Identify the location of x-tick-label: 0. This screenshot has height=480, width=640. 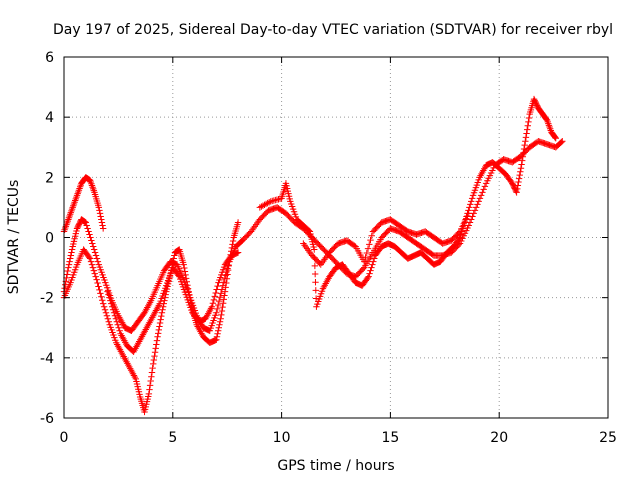
(64, 438).